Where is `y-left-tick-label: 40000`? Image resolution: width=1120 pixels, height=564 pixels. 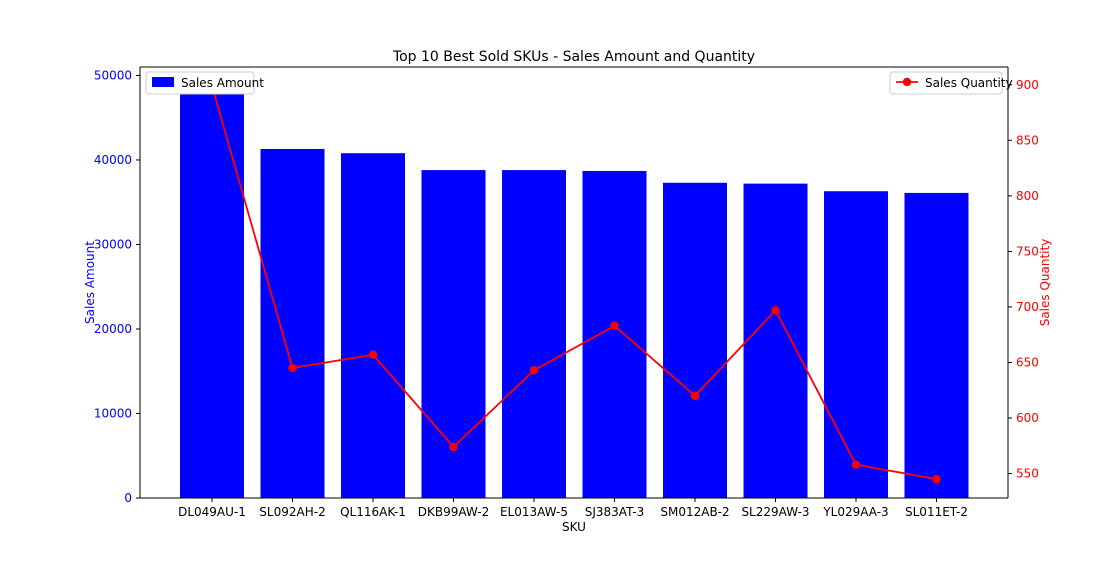
y-left-tick-label: 40000 is located at coordinates (113, 160).